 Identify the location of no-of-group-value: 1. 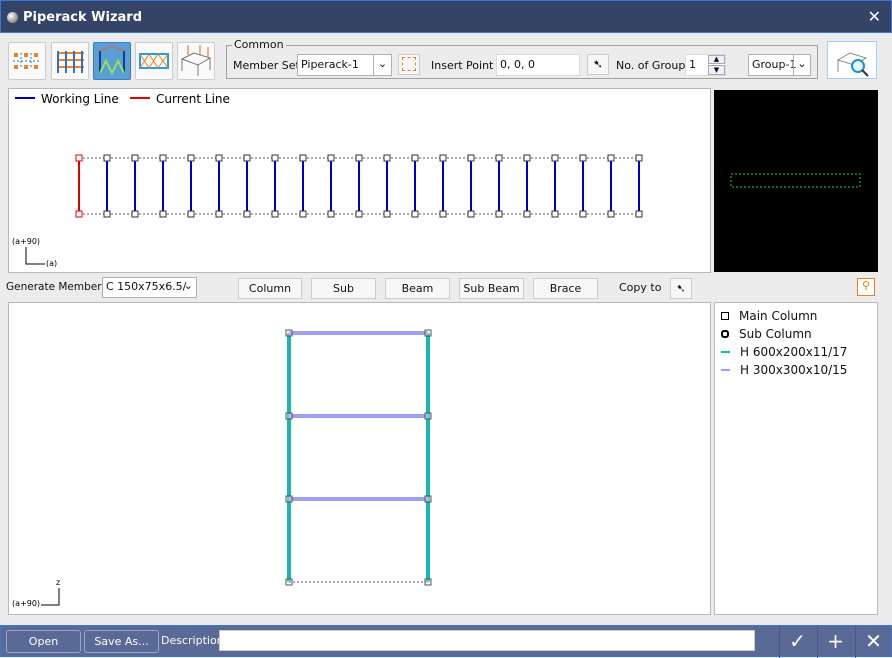
(692, 64).